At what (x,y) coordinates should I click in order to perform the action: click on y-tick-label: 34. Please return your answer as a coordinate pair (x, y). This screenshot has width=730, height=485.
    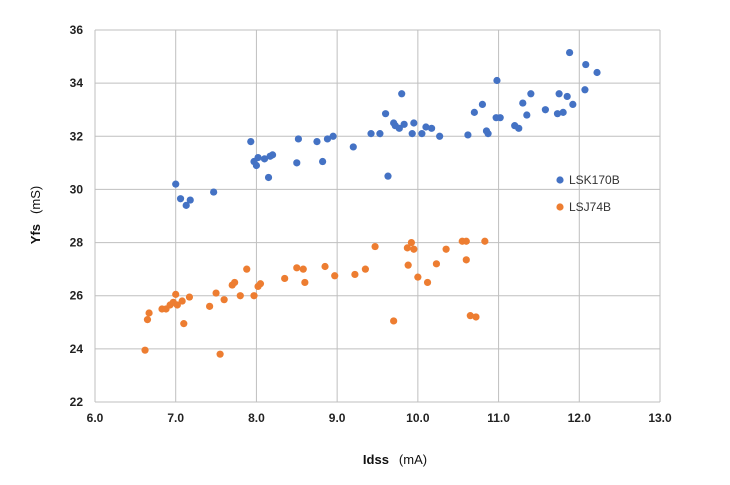
    Looking at the image, I should click on (77, 83).